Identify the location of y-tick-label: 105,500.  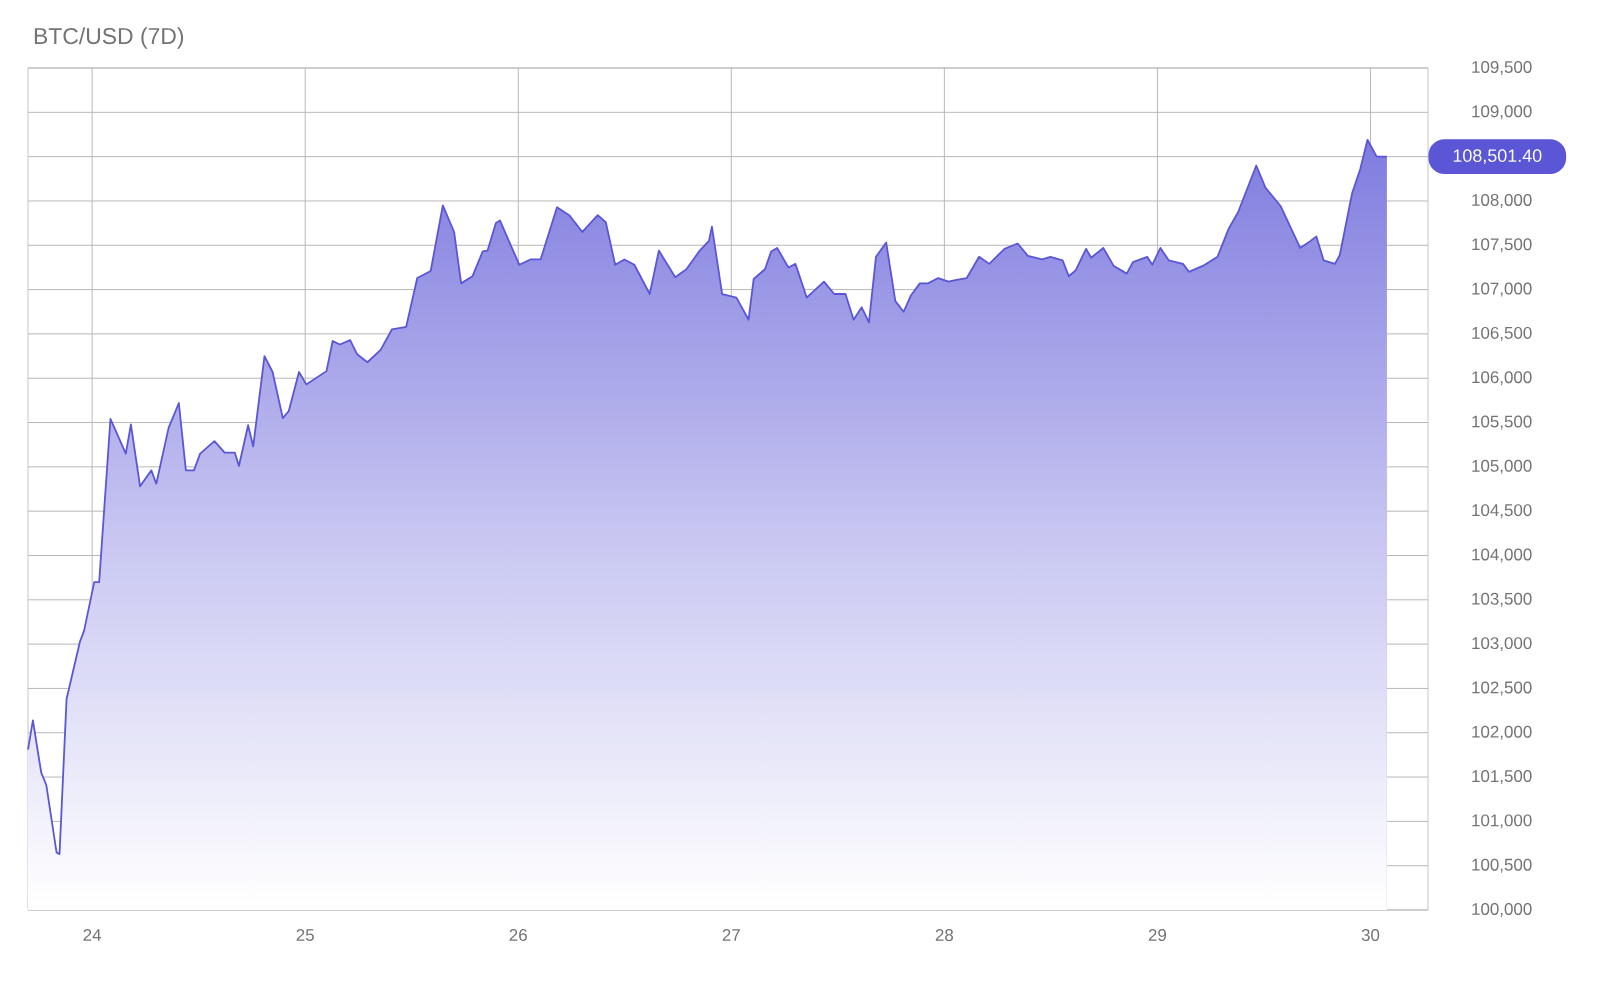
(1502, 422).